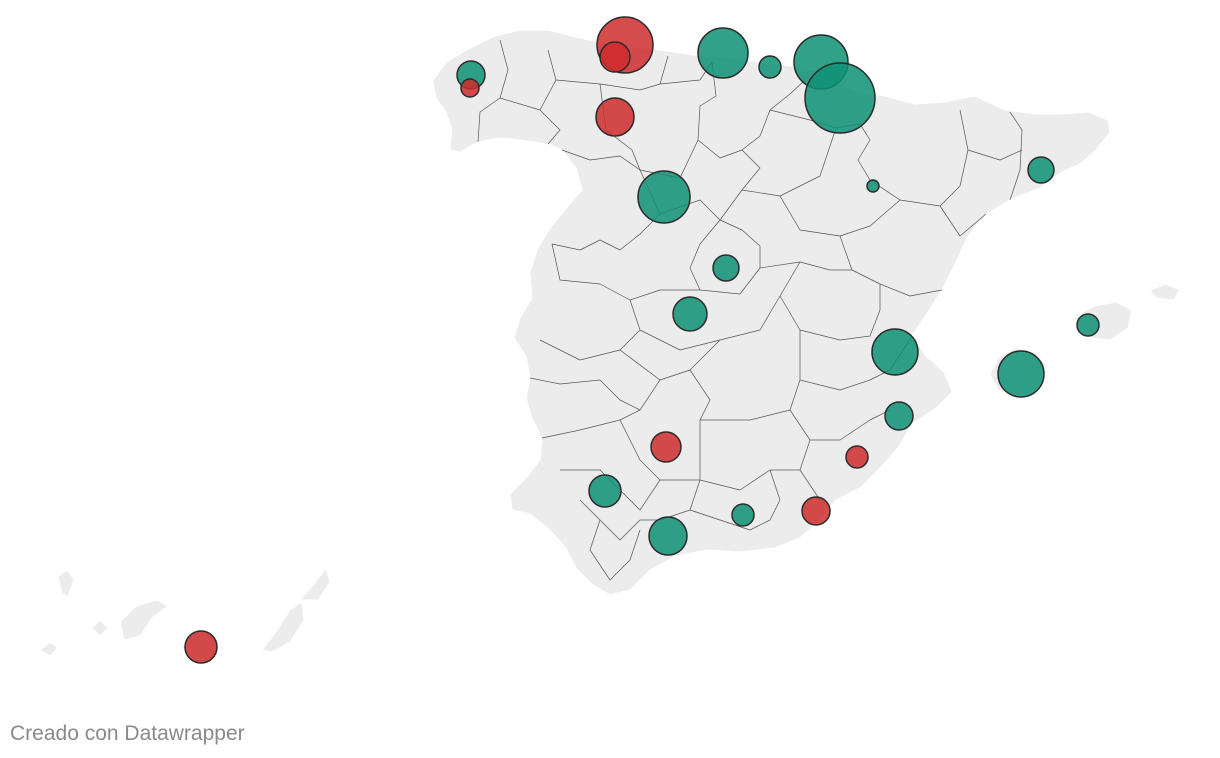 The height and width of the screenshot is (758, 1220). Describe the element at coordinates (66, 583) in the screenshot. I see `island-la-palma` at that location.